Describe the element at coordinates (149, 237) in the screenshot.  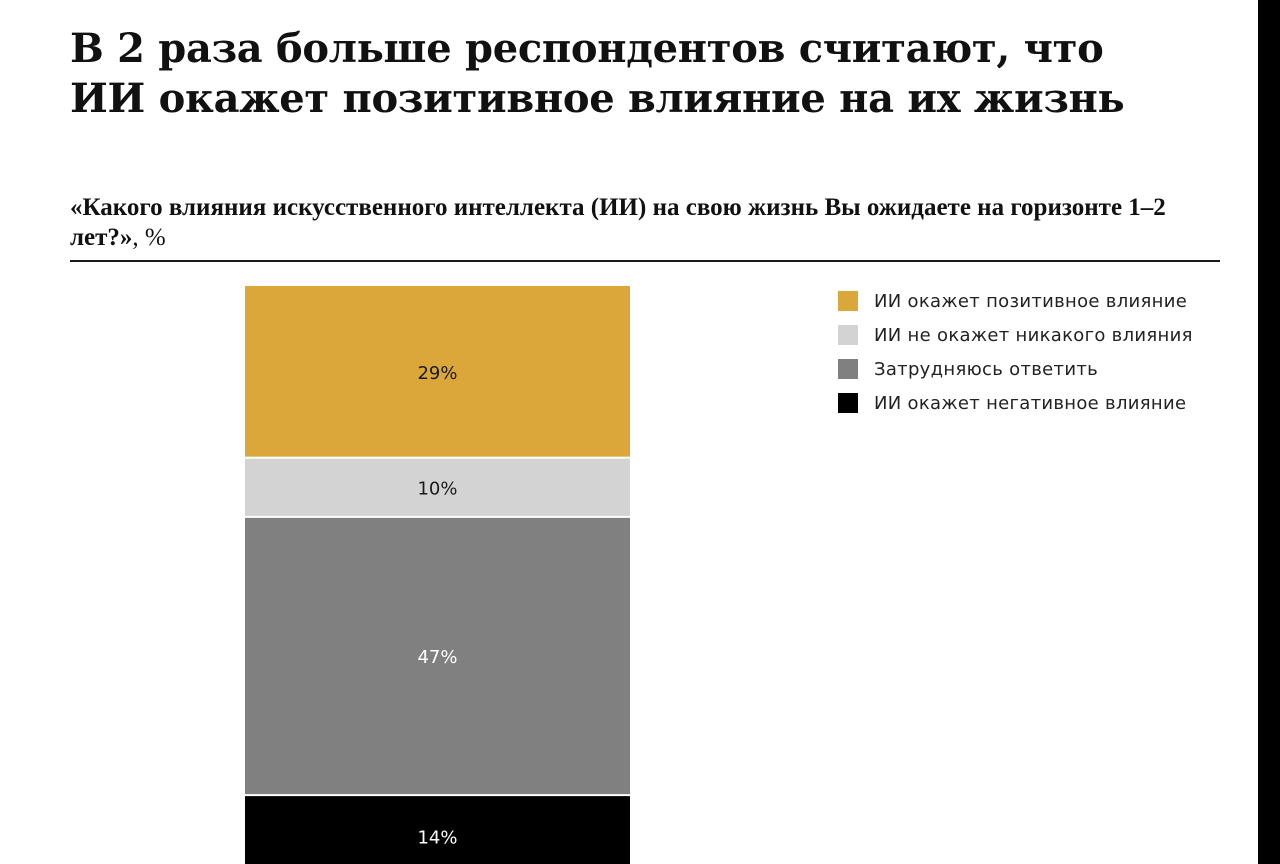
I see `unit-suffix: , %` at that location.